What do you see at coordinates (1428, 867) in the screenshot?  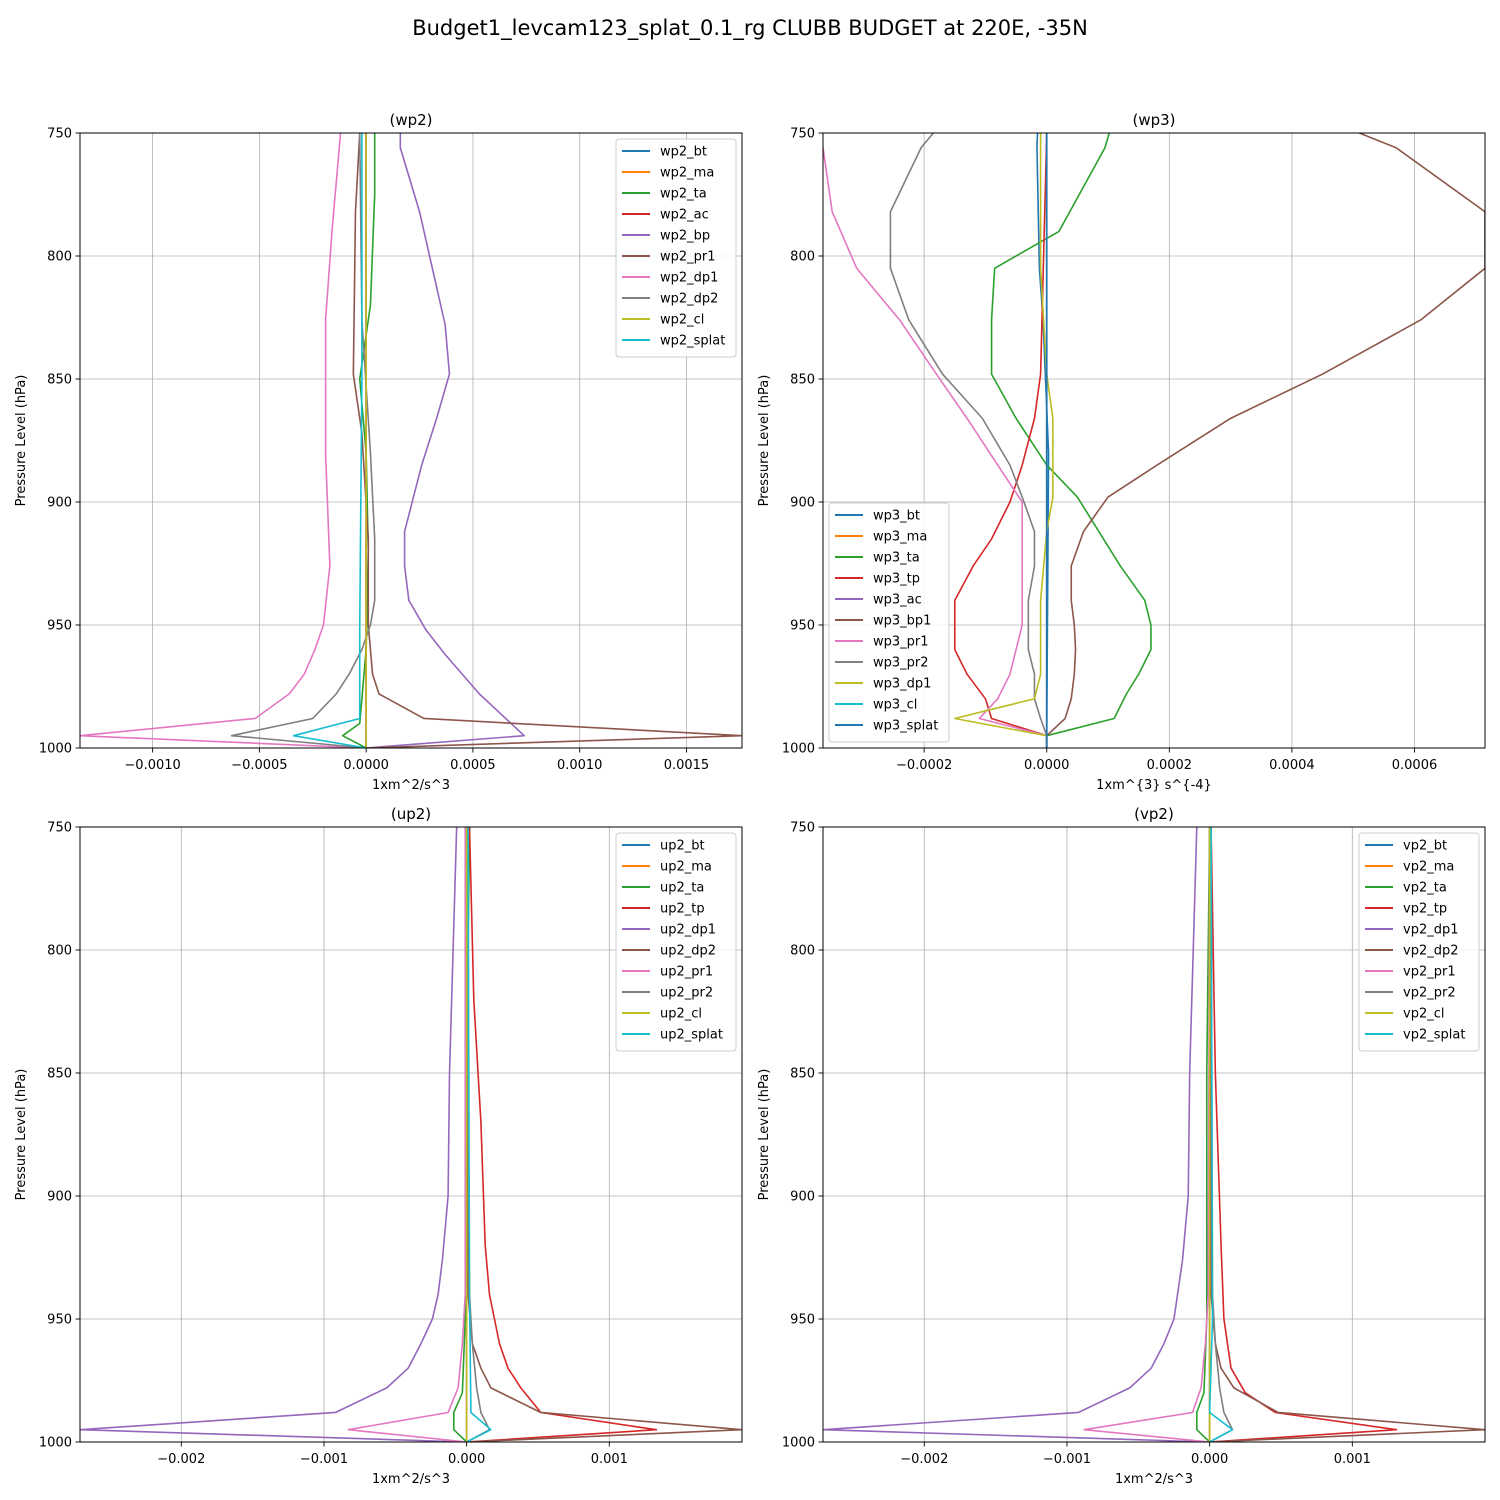 I see `legend-entry: vp2_ma` at bounding box center [1428, 867].